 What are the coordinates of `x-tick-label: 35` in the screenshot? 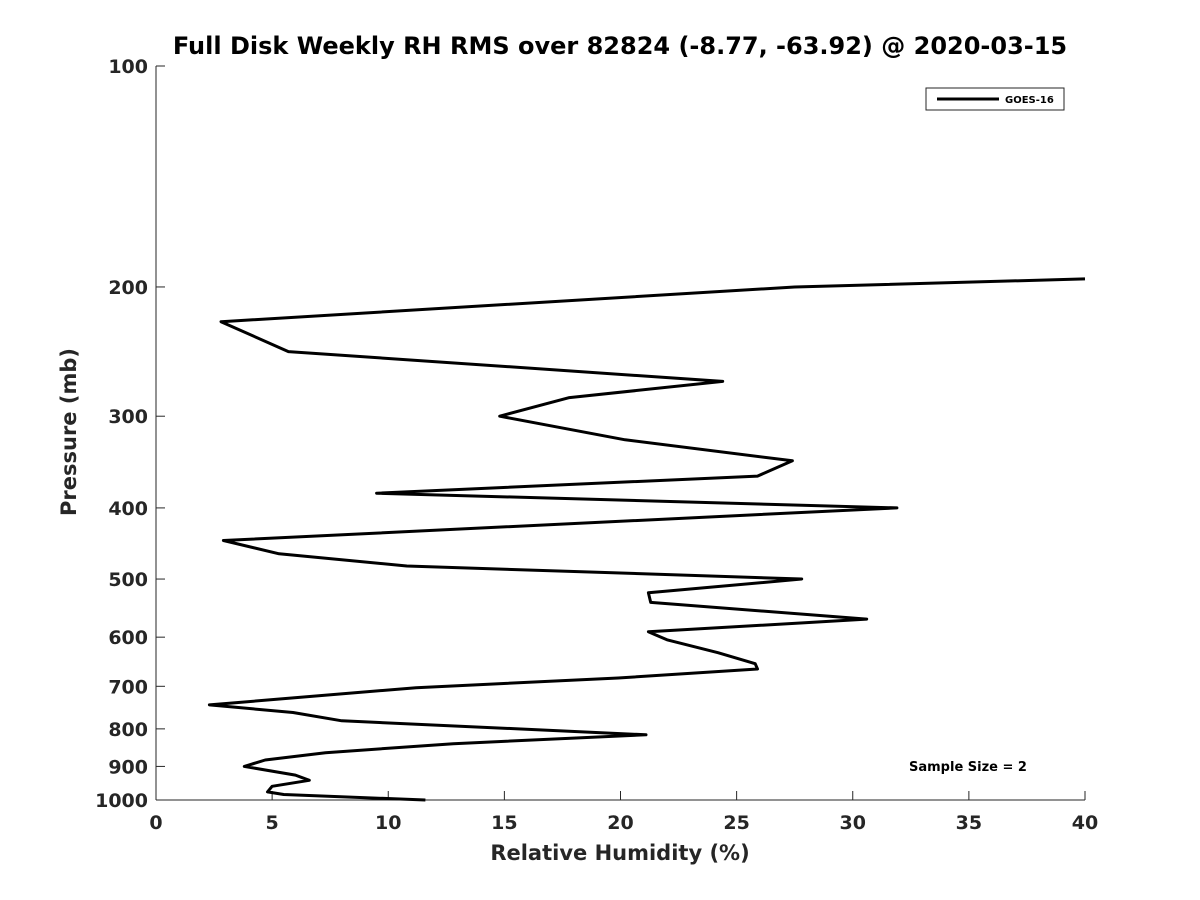 It's located at (969, 823).